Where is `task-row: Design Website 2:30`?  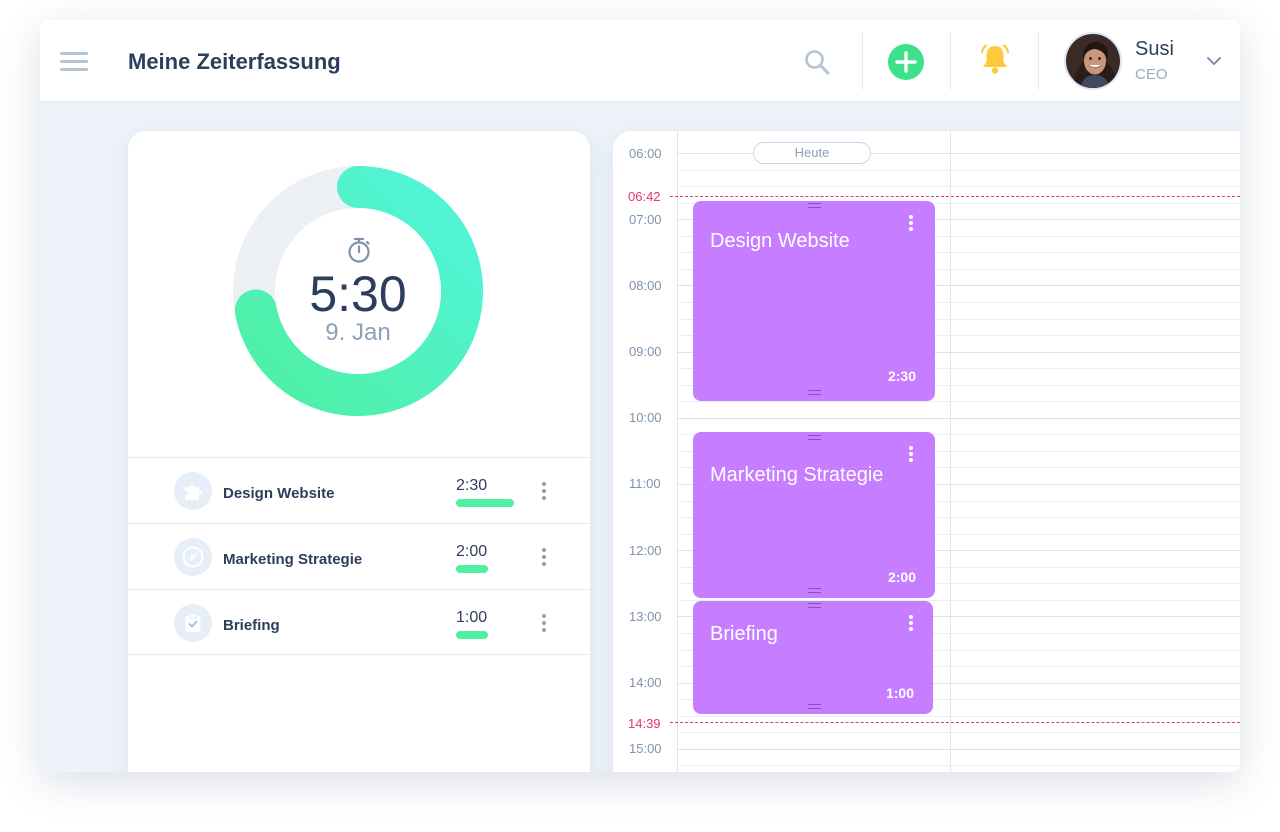 task-row: Design Website 2:30 is located at coordinates (359, 490).